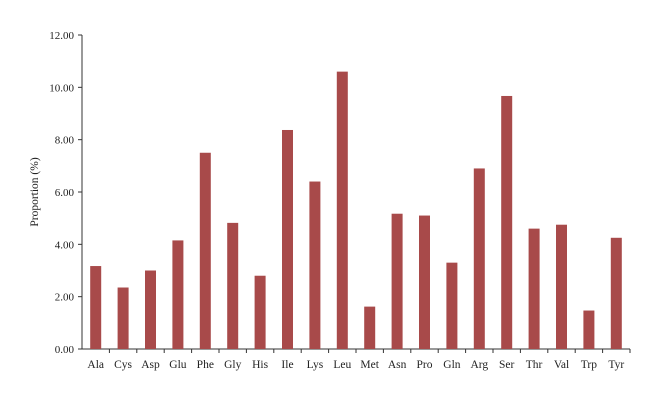  What do you see at coordinates (342, 210) in the screenshot?
I see `bar-leu` at bounding box center [342, 210].